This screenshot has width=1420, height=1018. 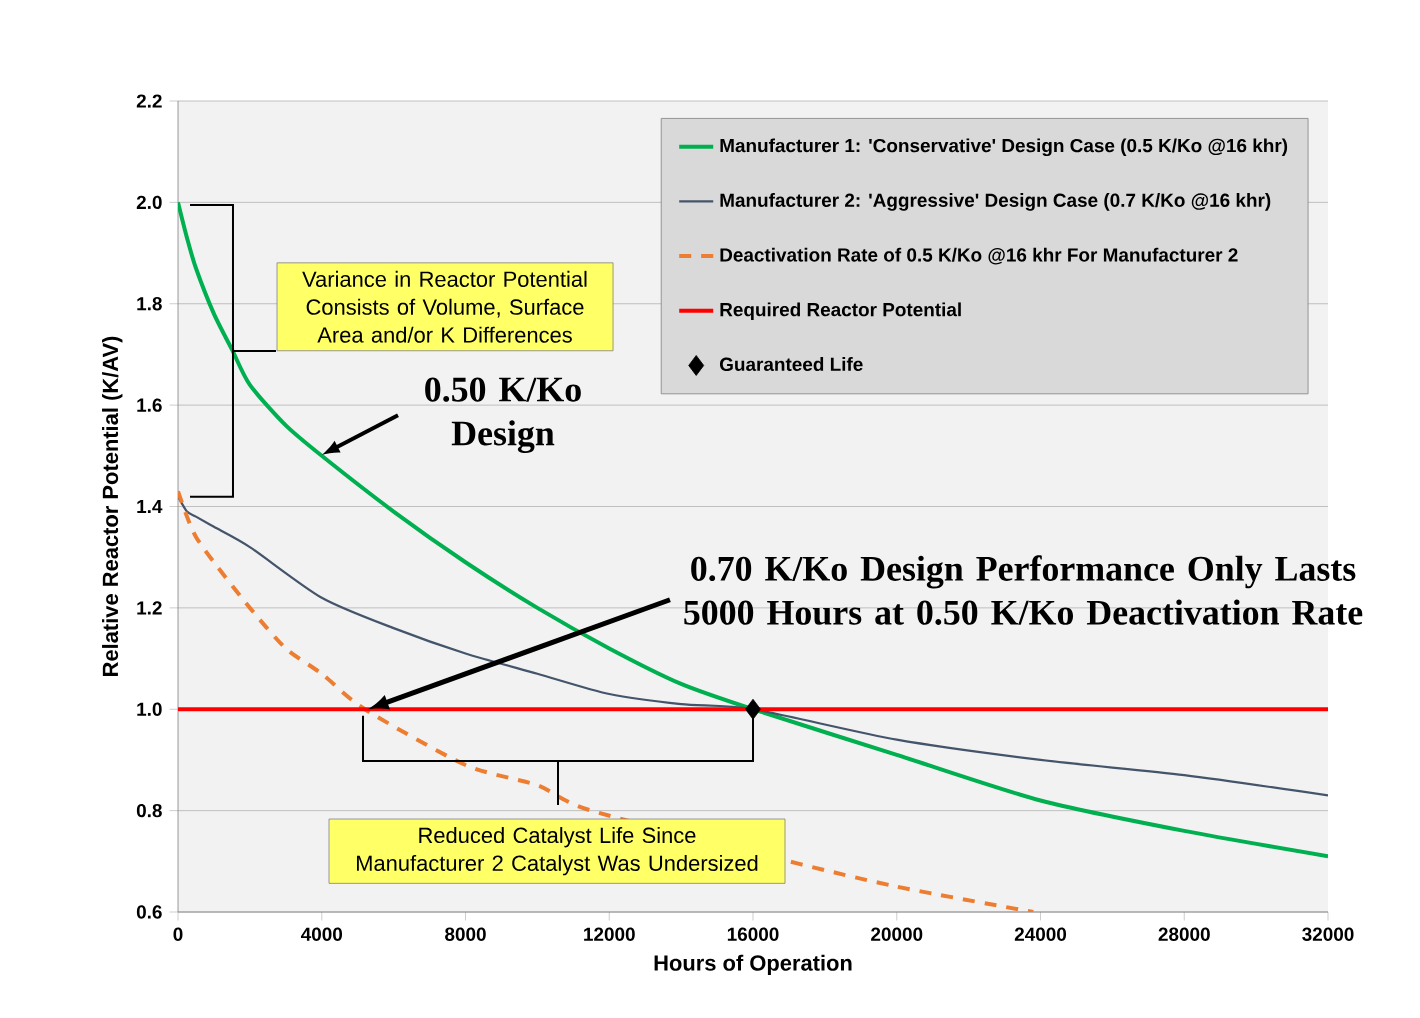 I want to click on y-tick-label: 2.0, so click(x=149, y=202).